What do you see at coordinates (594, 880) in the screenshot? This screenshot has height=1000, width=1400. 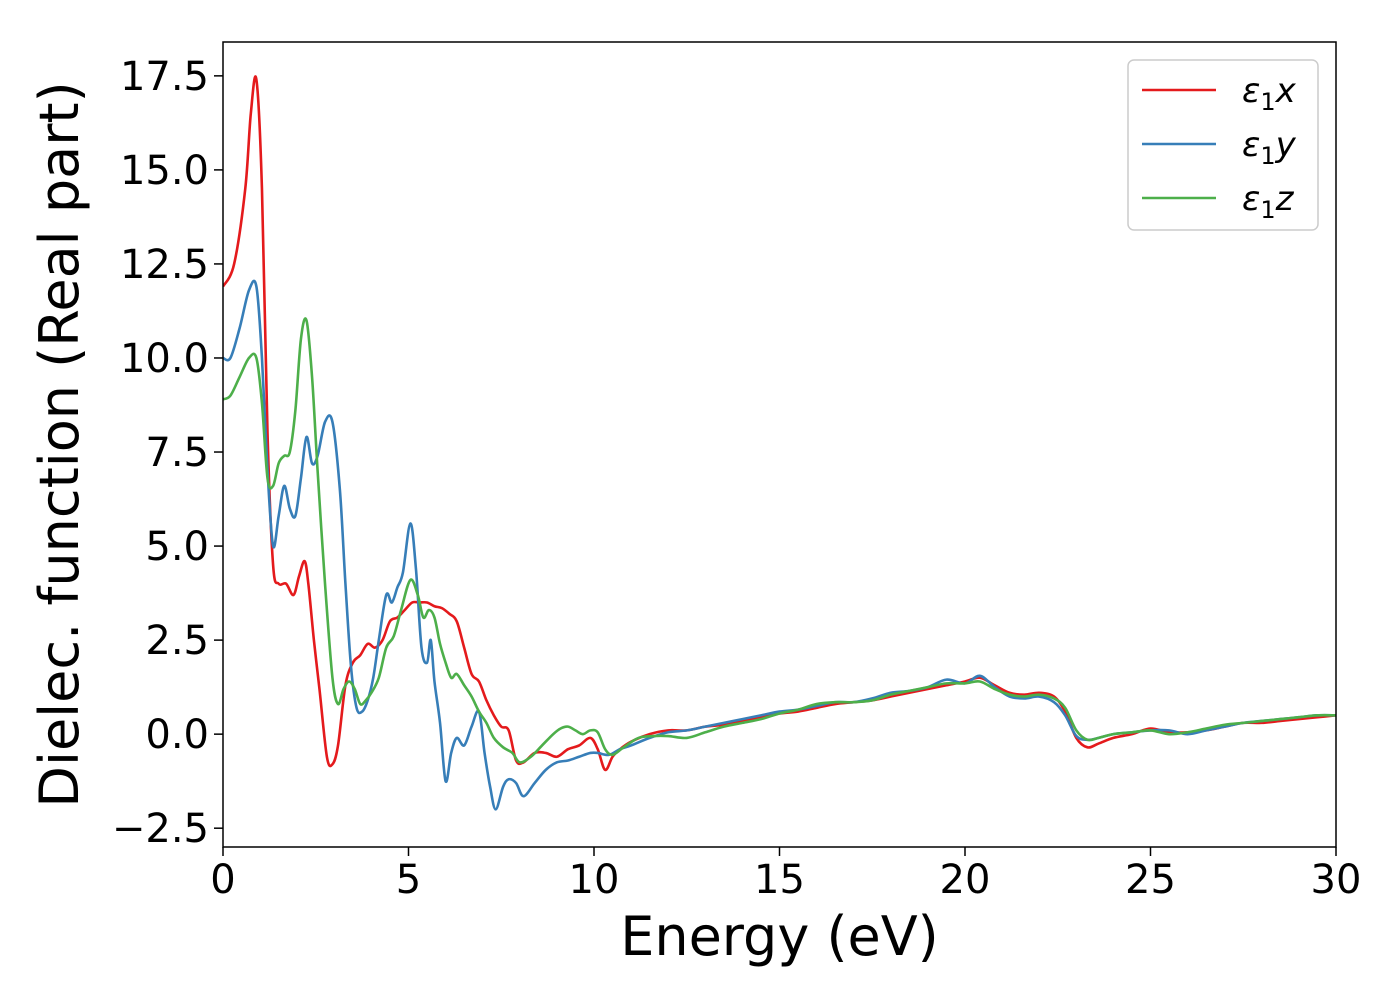 I see `x-tick-label: 10` at bounding box center [594, 880].